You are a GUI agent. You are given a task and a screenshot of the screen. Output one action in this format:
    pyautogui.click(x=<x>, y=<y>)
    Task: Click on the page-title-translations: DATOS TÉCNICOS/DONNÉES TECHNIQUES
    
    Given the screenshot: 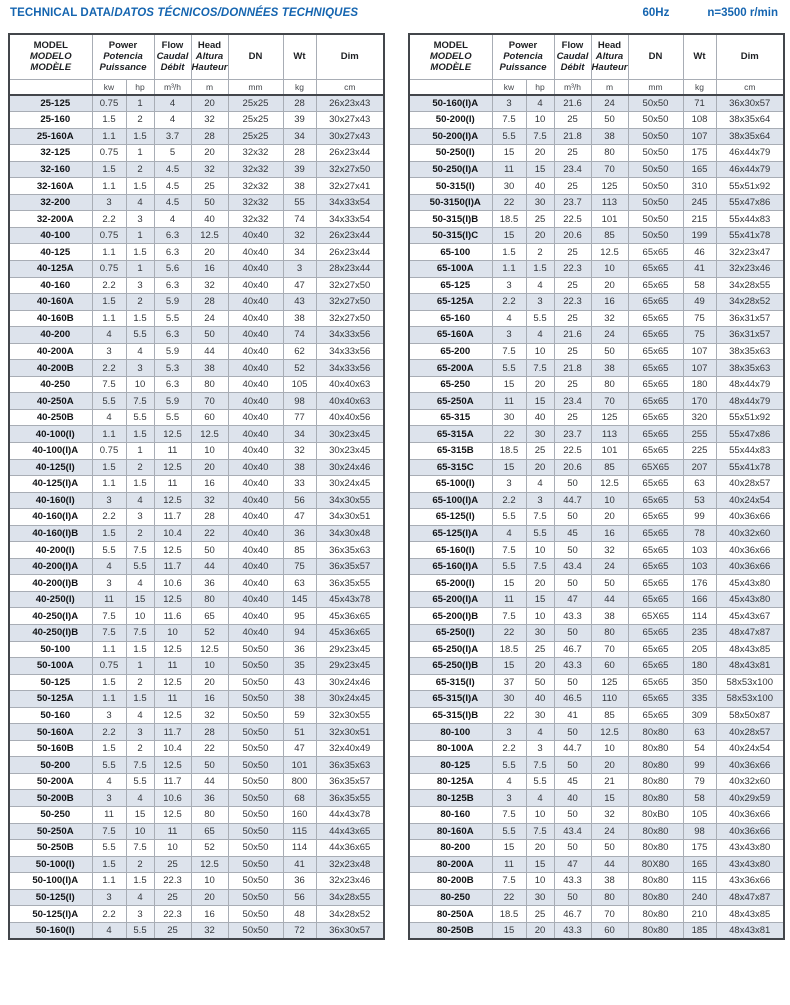 What is the action you would take?
    pyautogui.click(x=236, y=13)
    